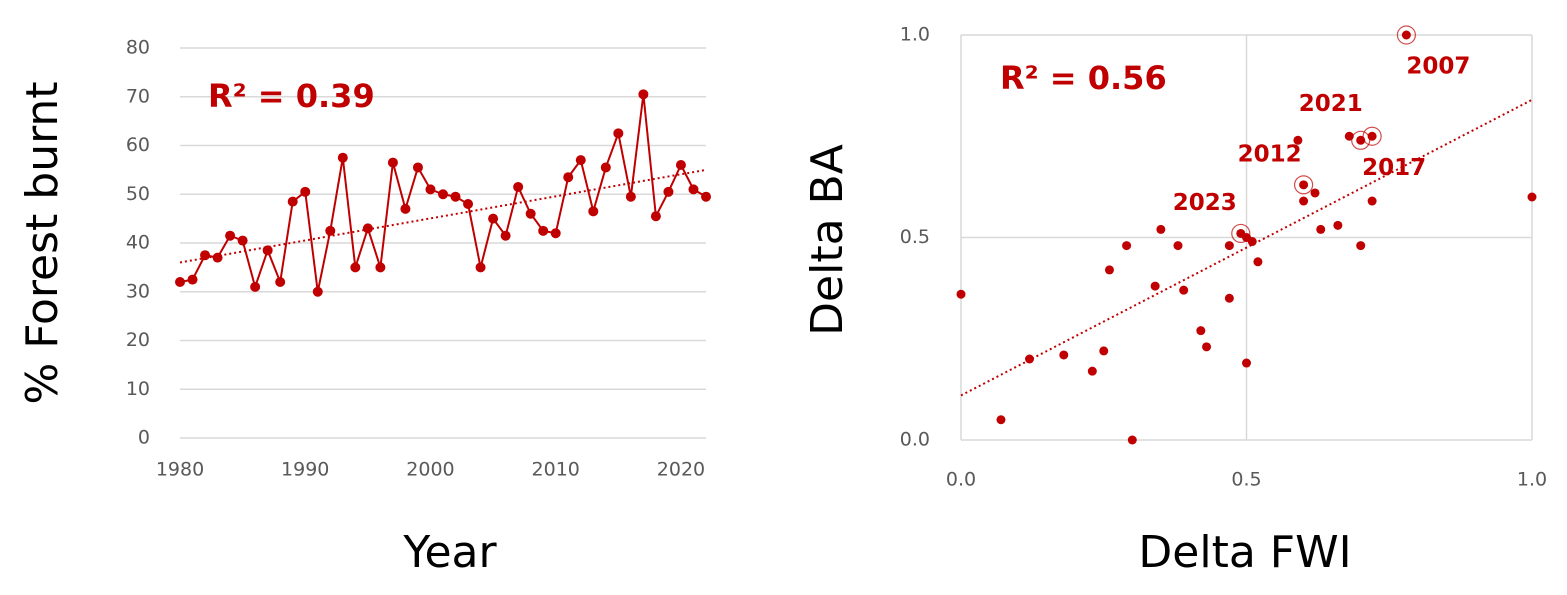  Describe the element at coordinates (1205, 203) in the screenshot. I see `year-label: 2023` at that location.